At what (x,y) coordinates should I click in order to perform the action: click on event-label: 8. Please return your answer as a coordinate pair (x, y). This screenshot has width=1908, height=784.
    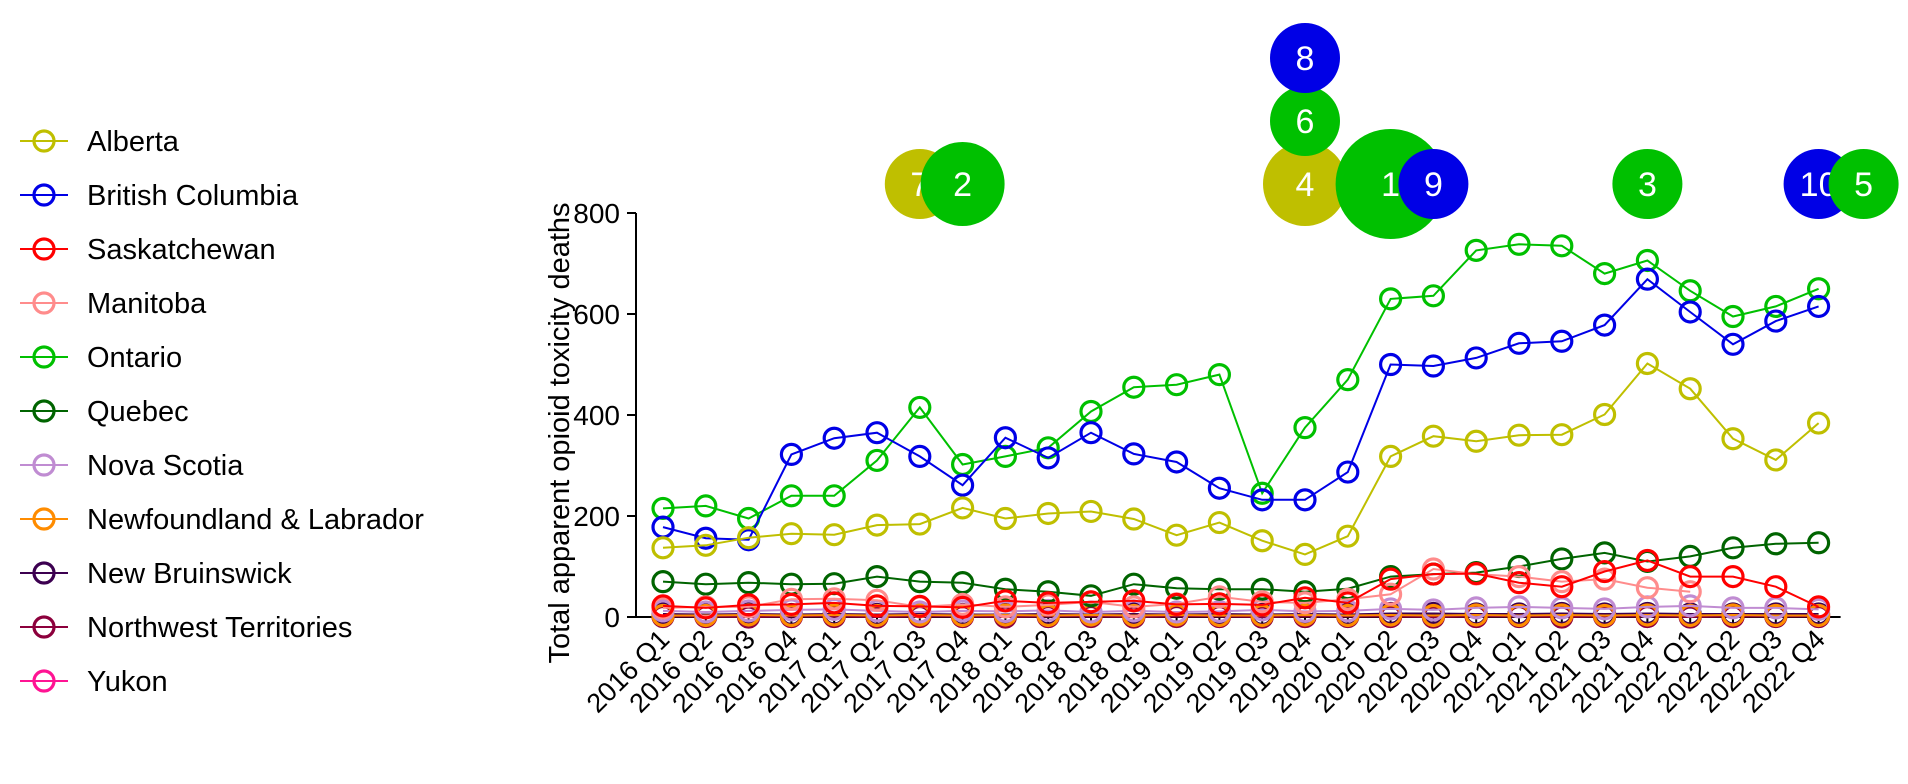
    Looking at the image, I should click on (1305, 59).